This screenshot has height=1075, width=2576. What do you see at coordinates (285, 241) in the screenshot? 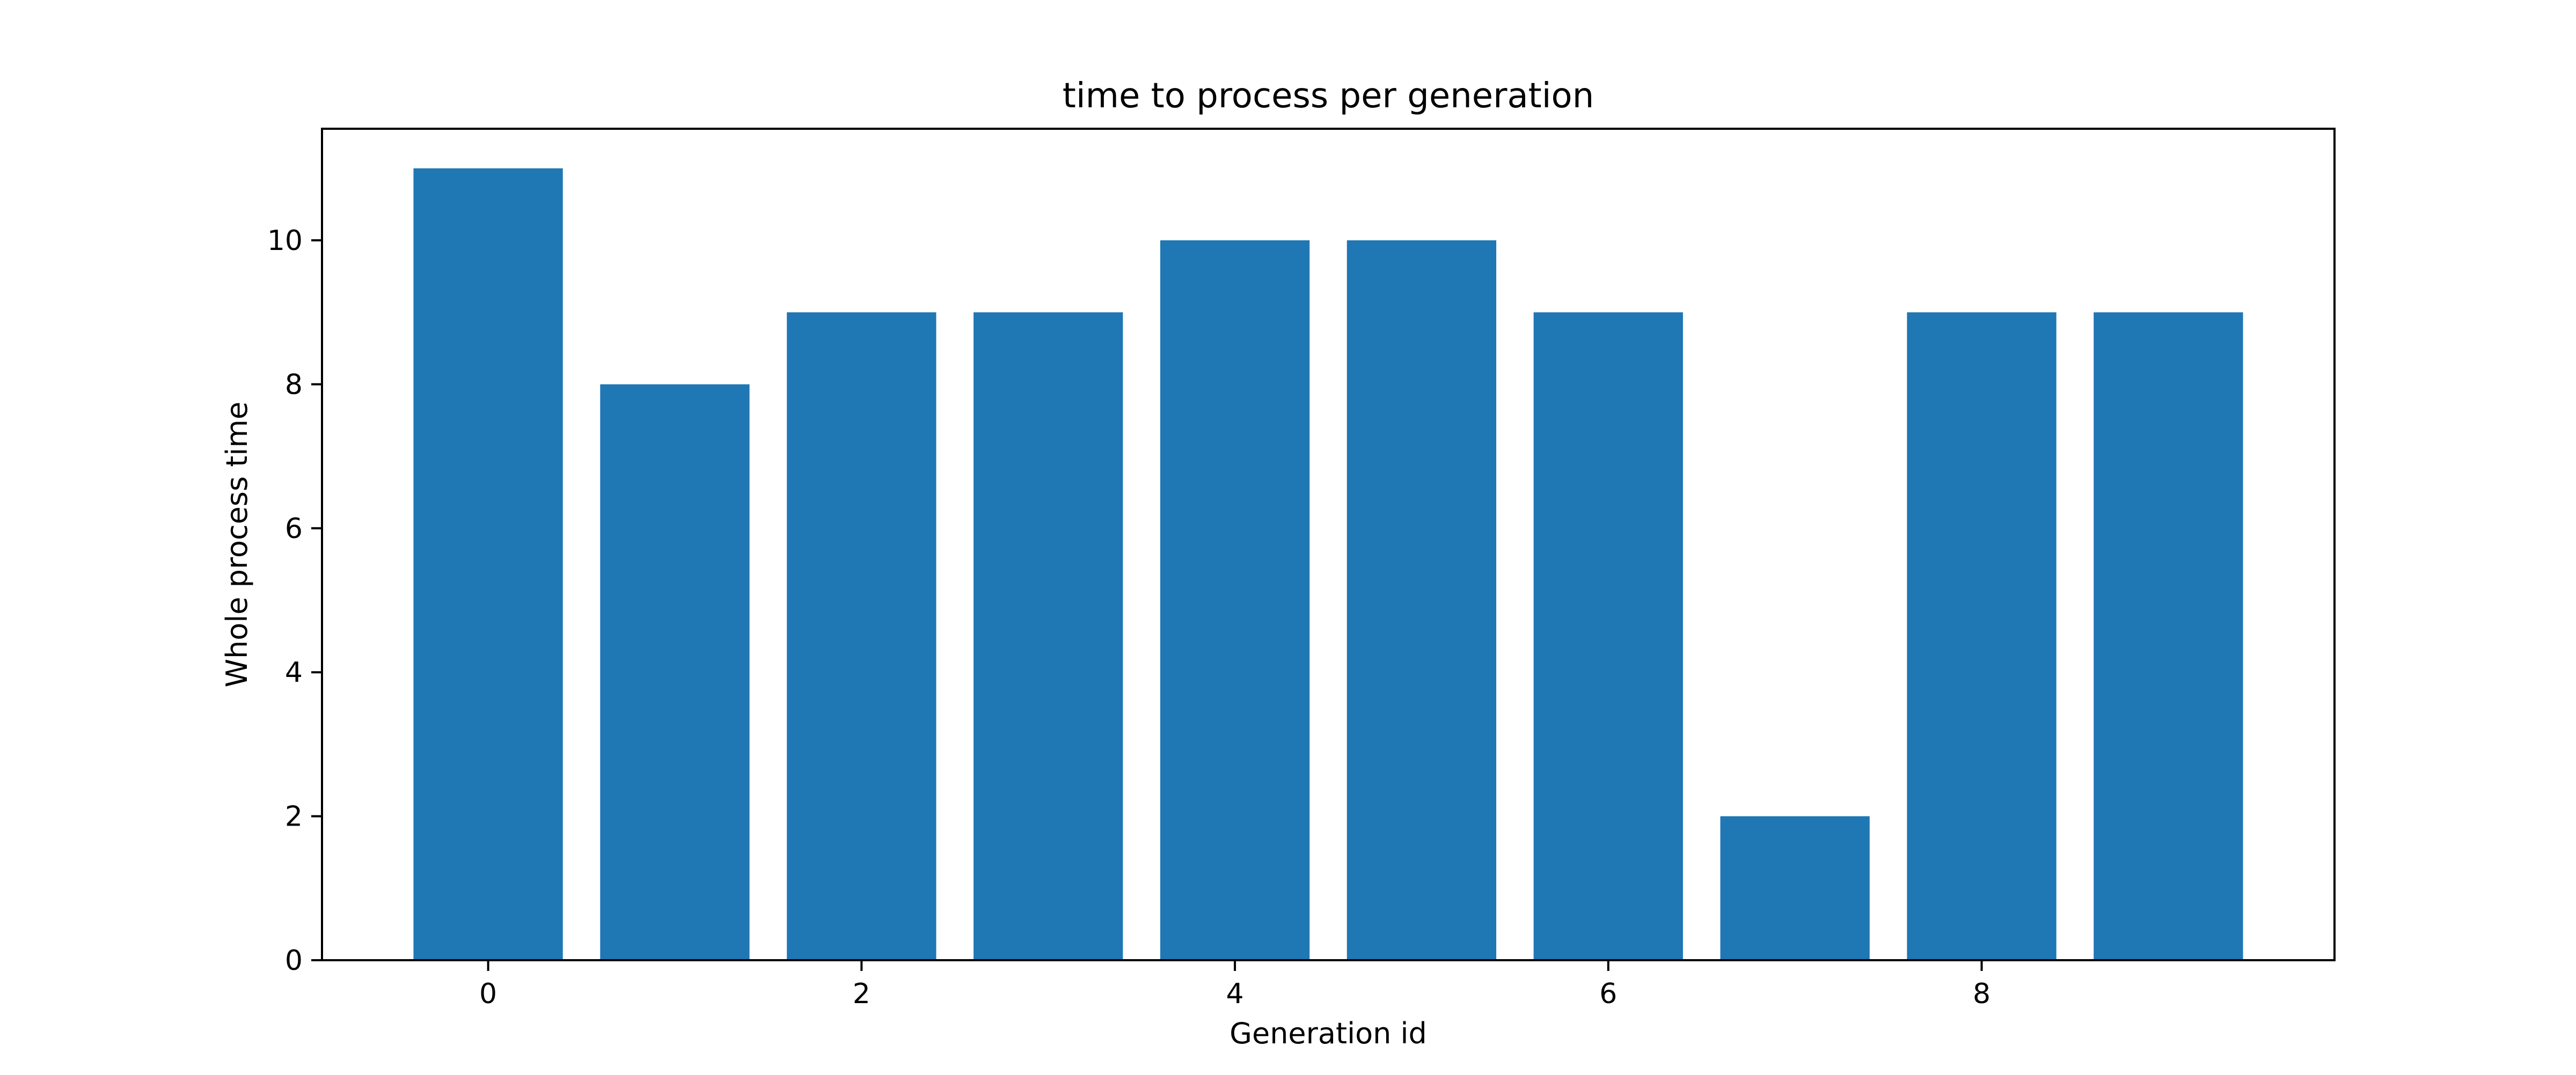
I see `y-tick-label: 10` at bounding box center [285, 241].